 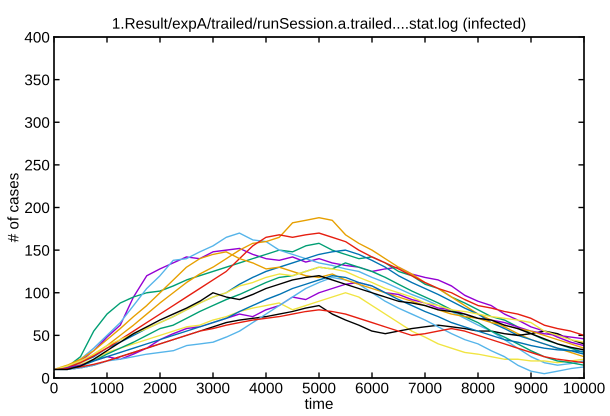 What do you see at coordinates (425, 388) in the screenshot?
I see `x-tick-label: 7000` at bounding box center [425, 388].